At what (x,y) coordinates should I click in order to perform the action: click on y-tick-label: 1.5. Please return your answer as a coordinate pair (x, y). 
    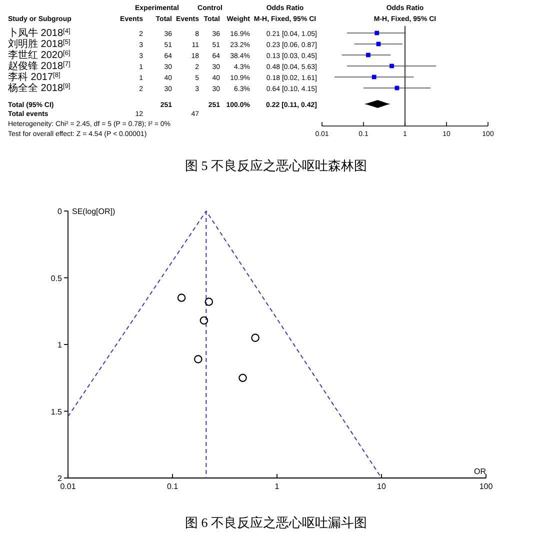
    Looking at the image, I should click on (56, 411).